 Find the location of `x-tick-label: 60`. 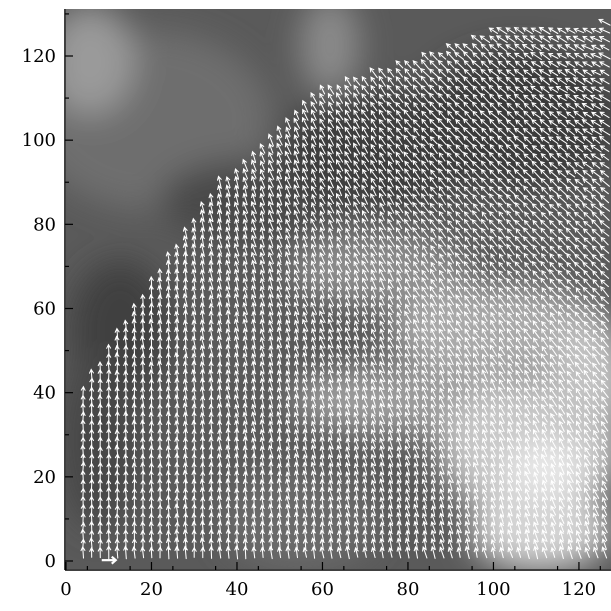

x-tick-label: 60 is located at coordinates (322, 589).